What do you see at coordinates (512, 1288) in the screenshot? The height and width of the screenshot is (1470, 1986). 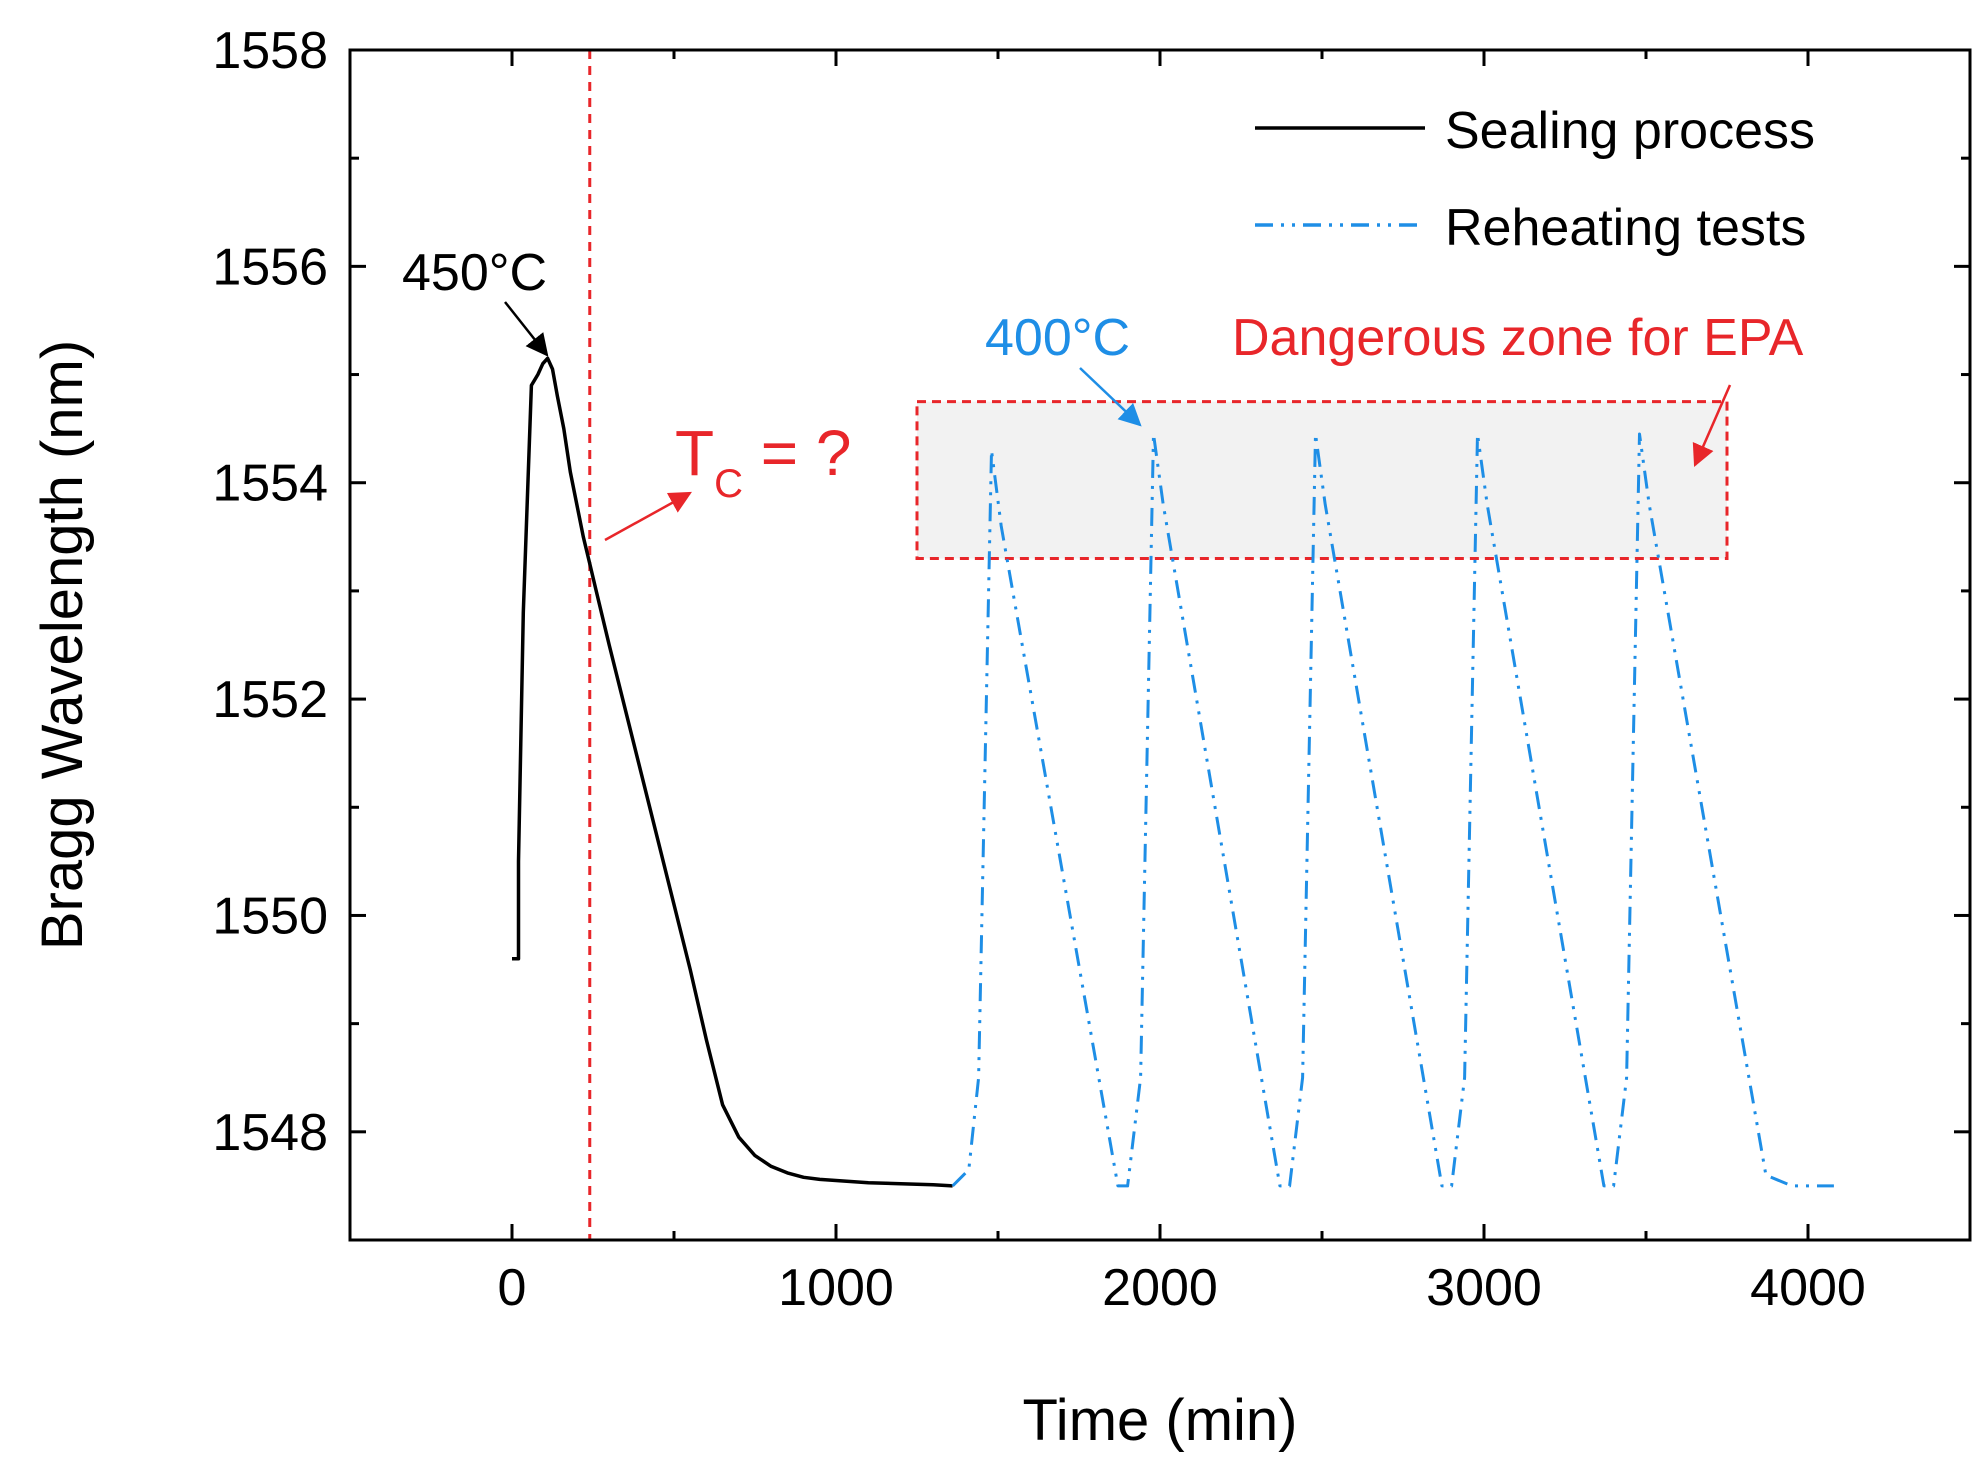 I see `x-tick-label: 0` at bounding box center [512, 1288].